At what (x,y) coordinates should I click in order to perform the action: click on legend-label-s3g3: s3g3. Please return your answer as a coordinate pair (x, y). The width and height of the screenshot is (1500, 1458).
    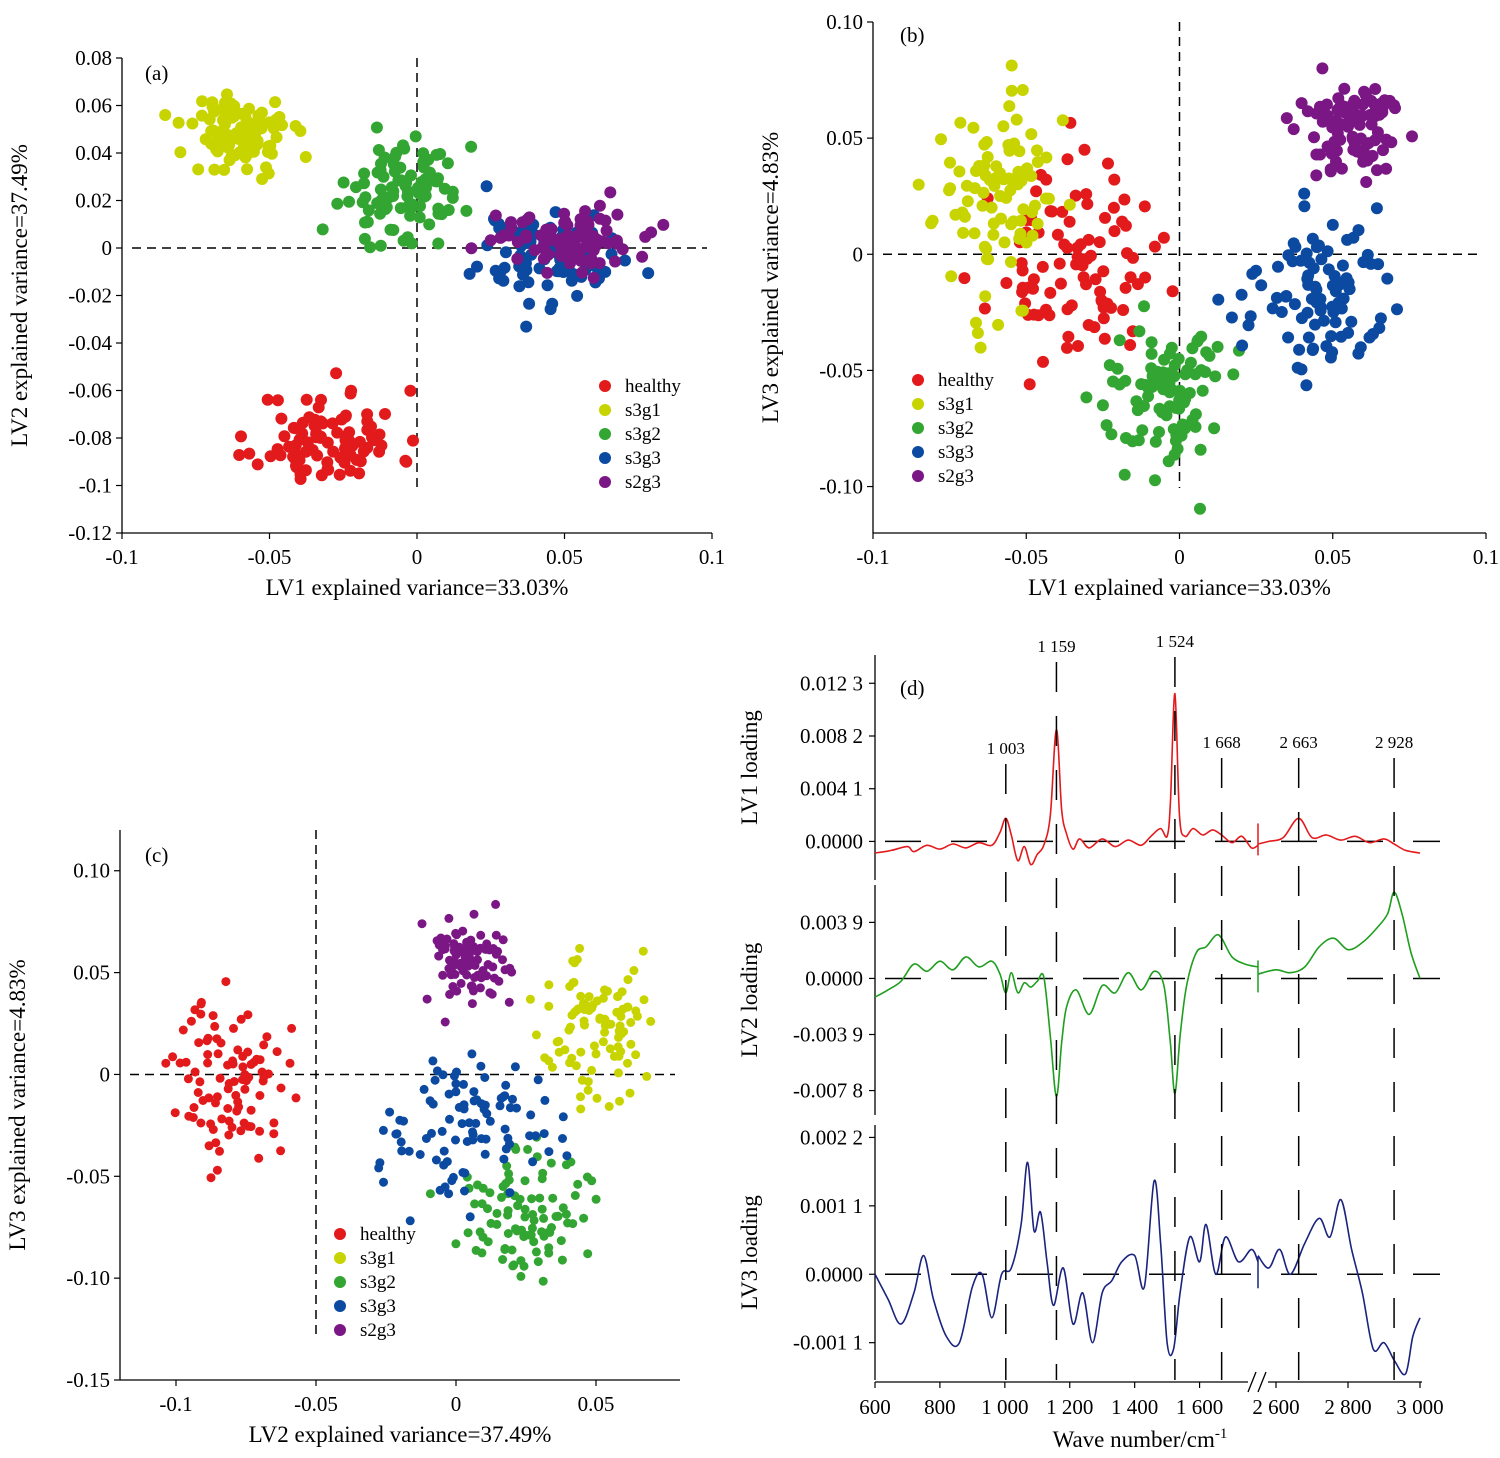
    Looking at the image, I should click on (643, 458).